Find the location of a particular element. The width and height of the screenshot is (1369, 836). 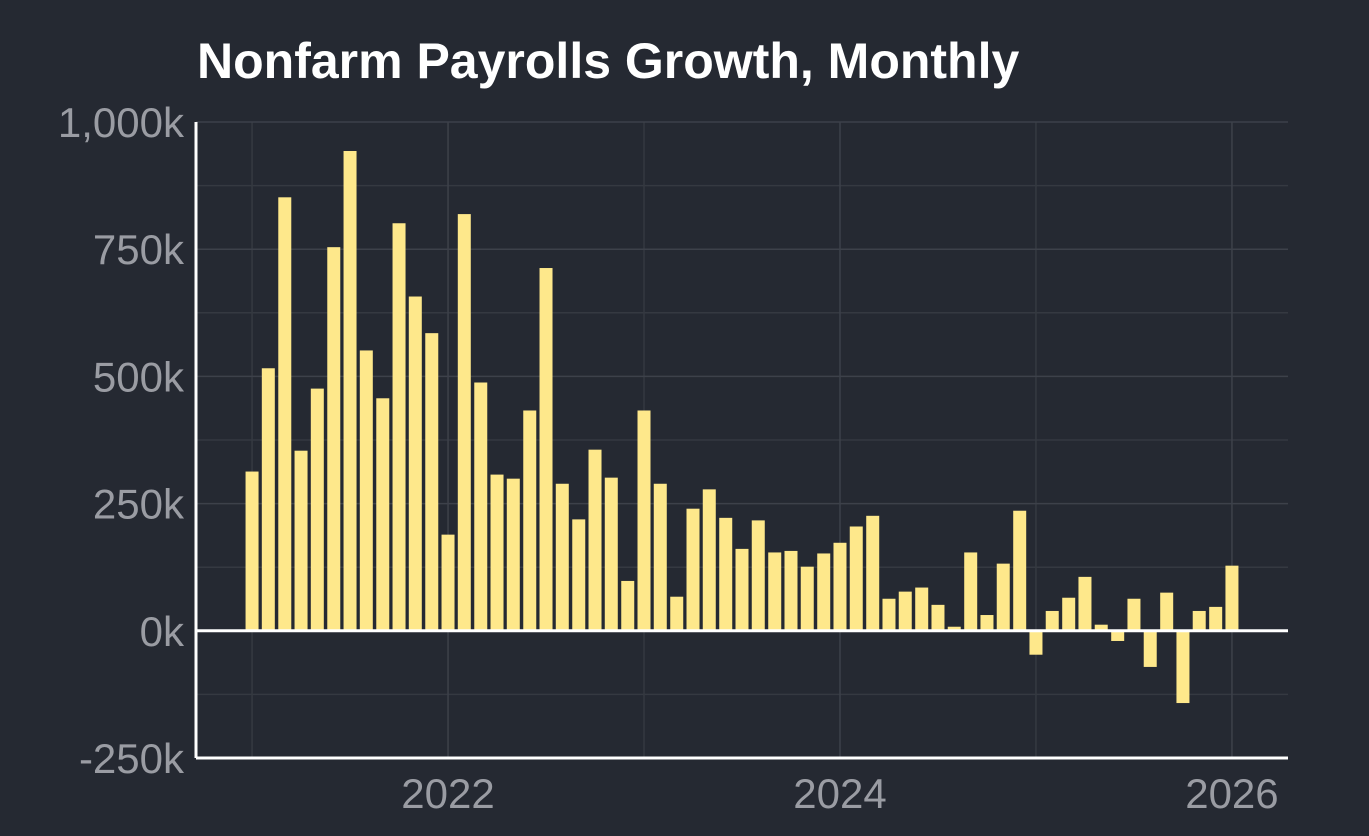

x-tick-label: 2026 is located at coordinates (1231, 793).